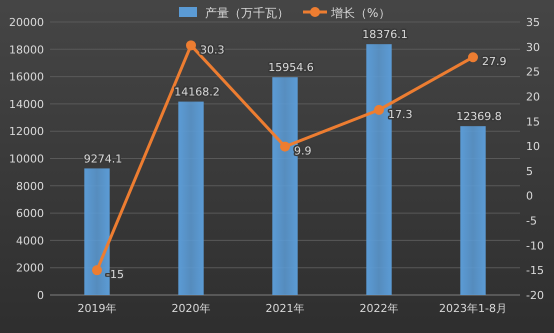  What do you see at coordinates (26, 159) in the screenshot?
I see `y-tick-label: 10000` at bounding box center [26, 159].